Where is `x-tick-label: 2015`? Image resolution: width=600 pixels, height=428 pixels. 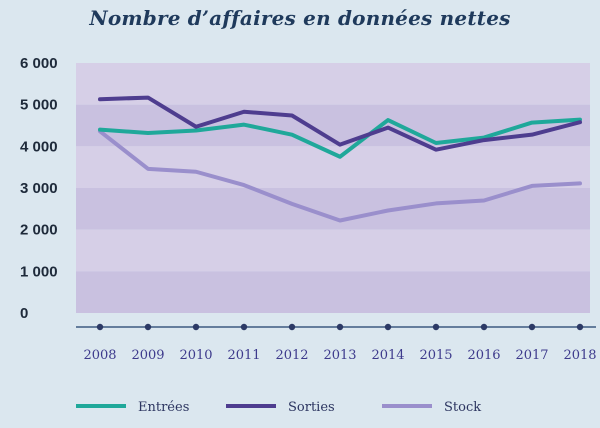 x-tick-label: 2015 is located at coordinates (435, 355).